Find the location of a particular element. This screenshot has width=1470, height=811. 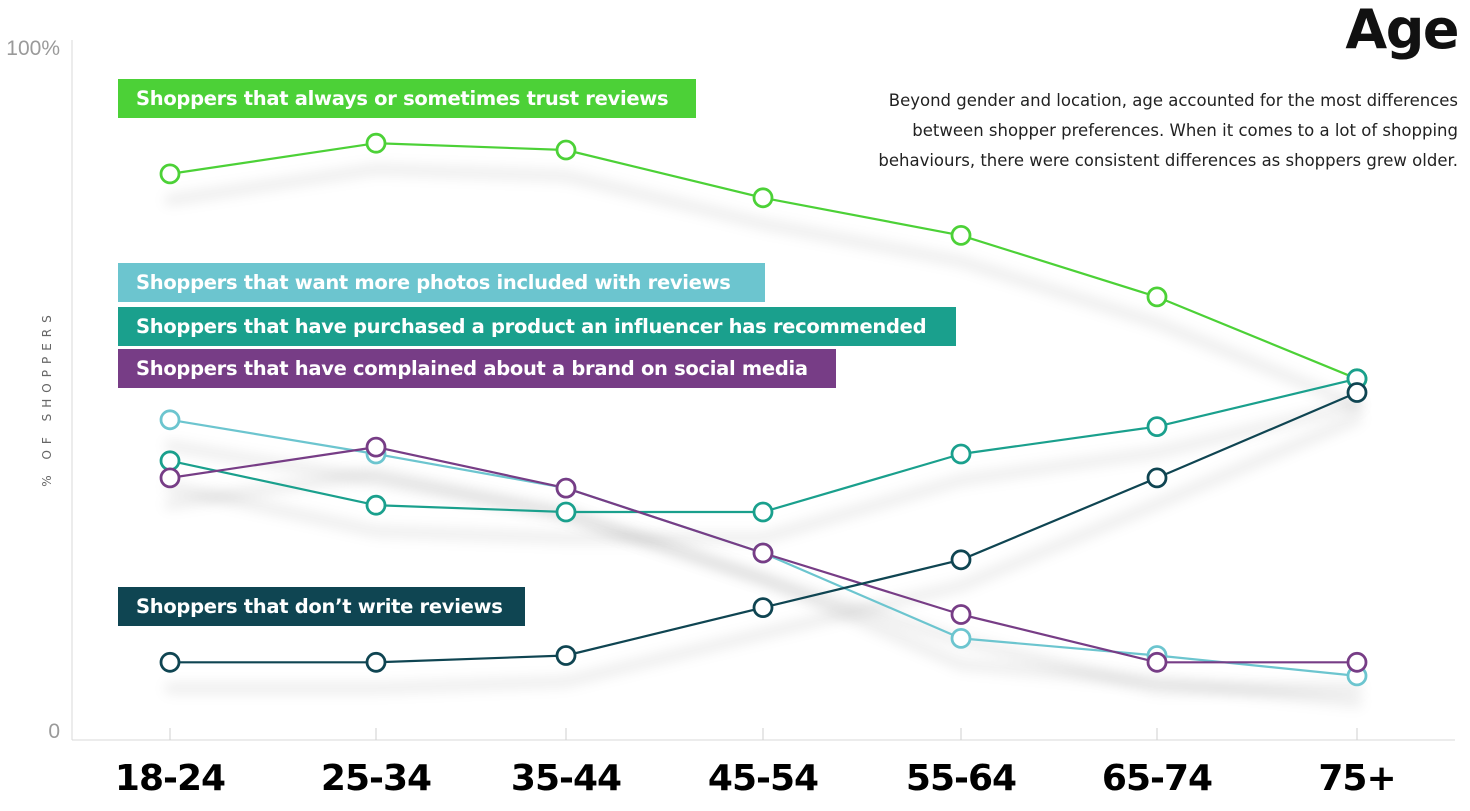

x-tick-label: 65-74 is located at coordinates (1157, 778).